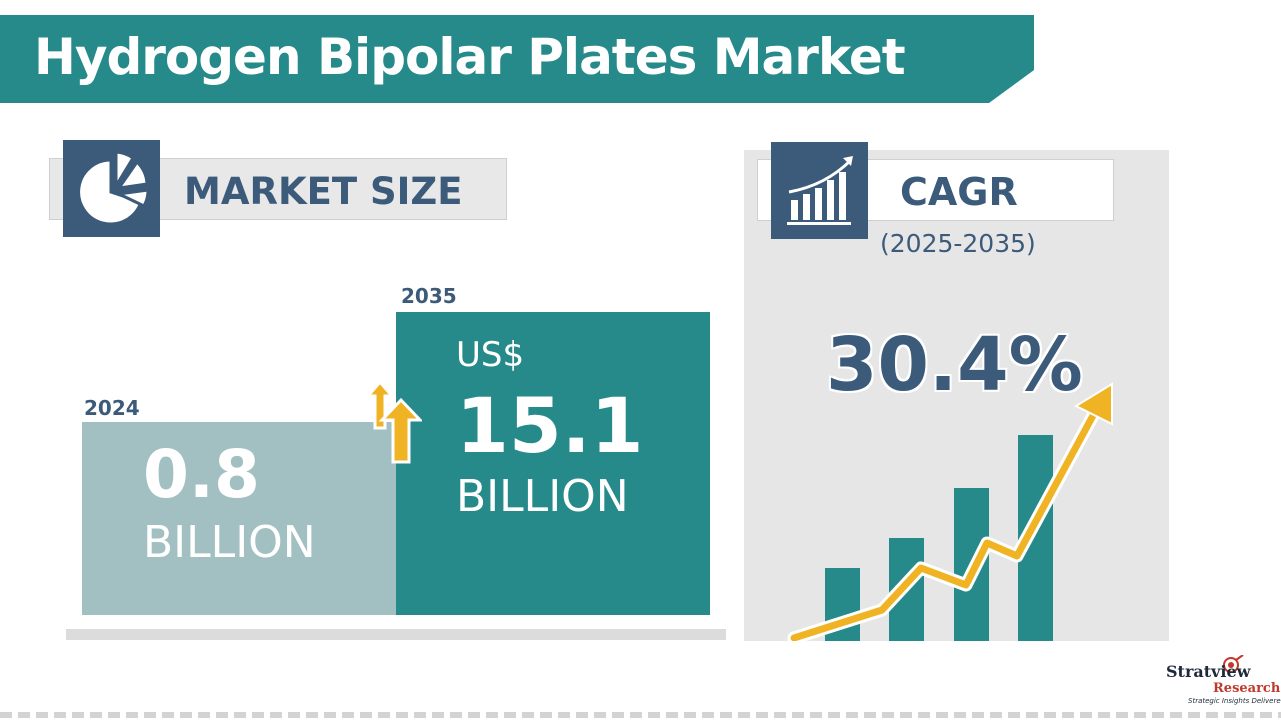 The height and width of the screenshot is (721, 1281). What do you see at coordinates (1208, 671) in the screenshot?
I see `logo-brand: Stratview` at bounding box center [1208, 671].